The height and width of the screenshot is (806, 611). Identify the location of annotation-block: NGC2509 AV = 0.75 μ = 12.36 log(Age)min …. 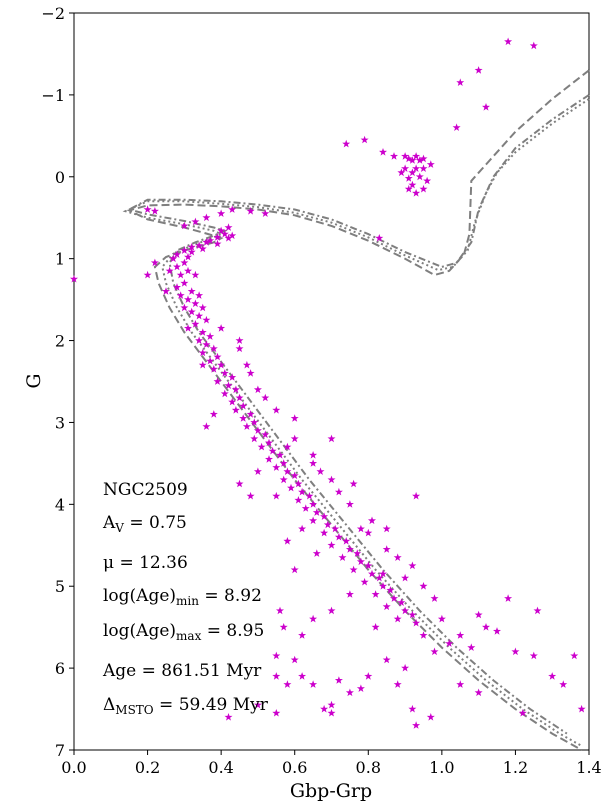
(185, 598).